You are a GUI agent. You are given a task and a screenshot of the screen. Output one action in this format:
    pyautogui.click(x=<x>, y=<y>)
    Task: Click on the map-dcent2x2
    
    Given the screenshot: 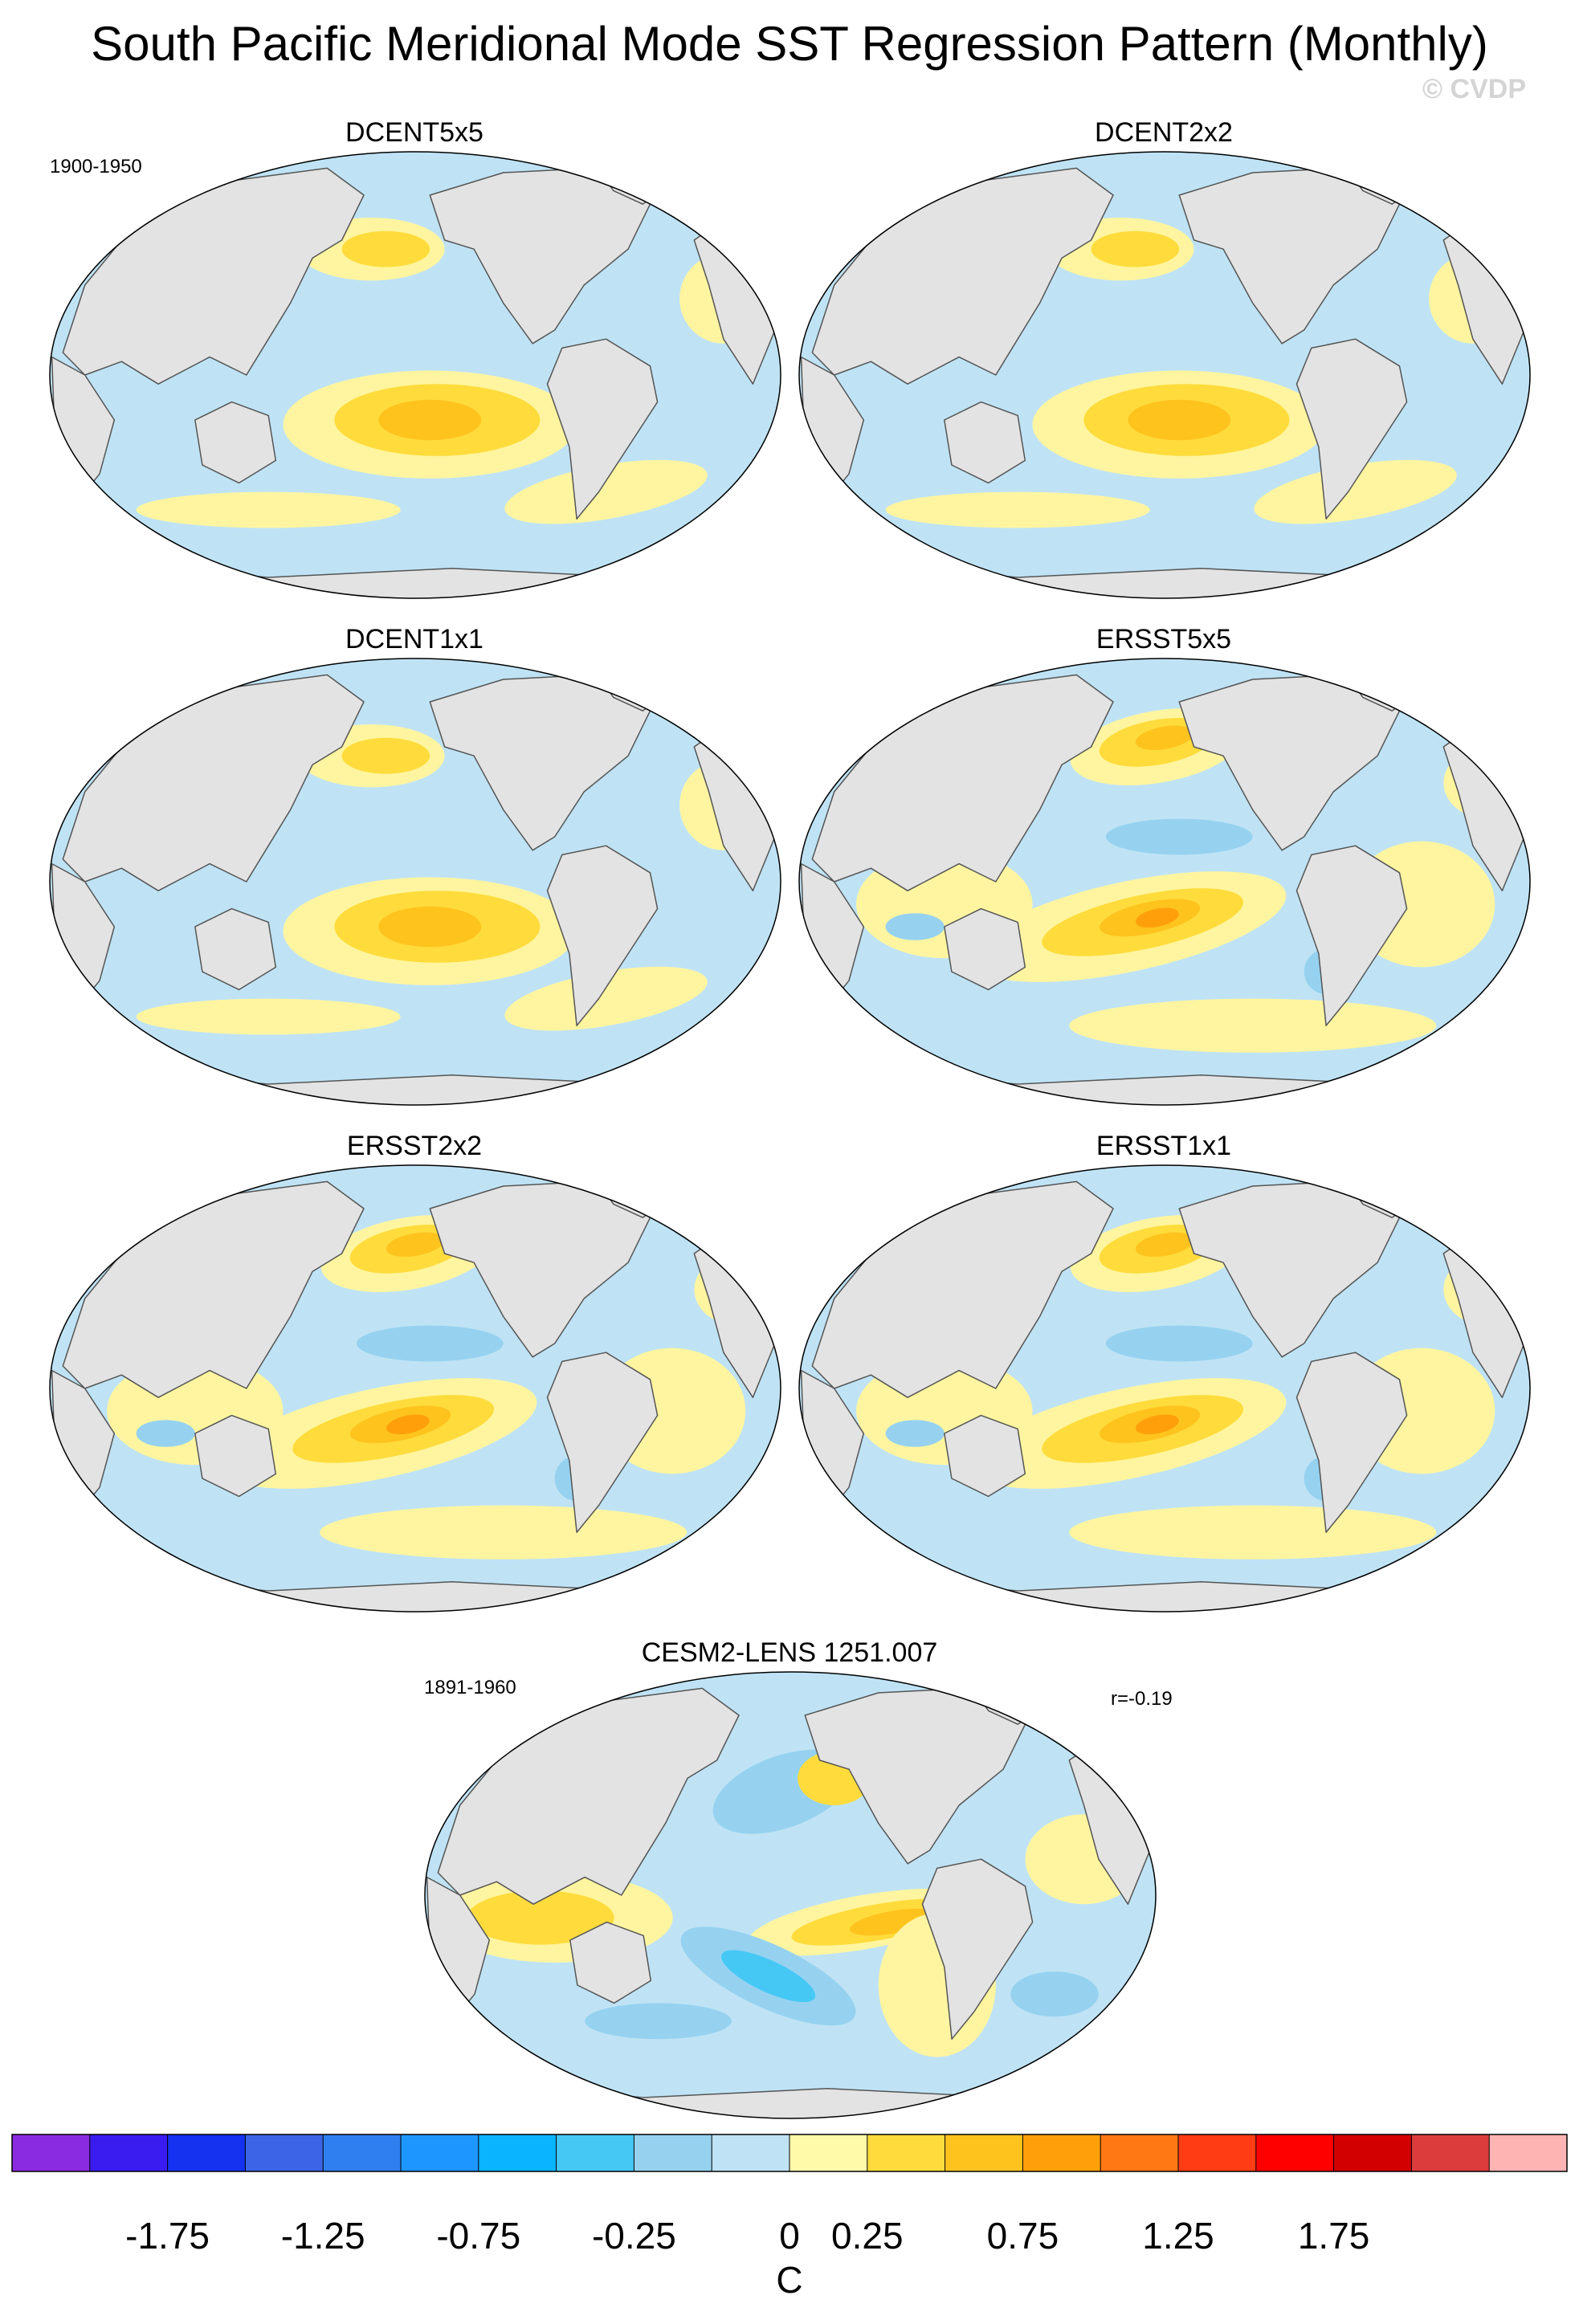 What is the action you would take?
    pyautogui.click(x=1164, y=375)
    